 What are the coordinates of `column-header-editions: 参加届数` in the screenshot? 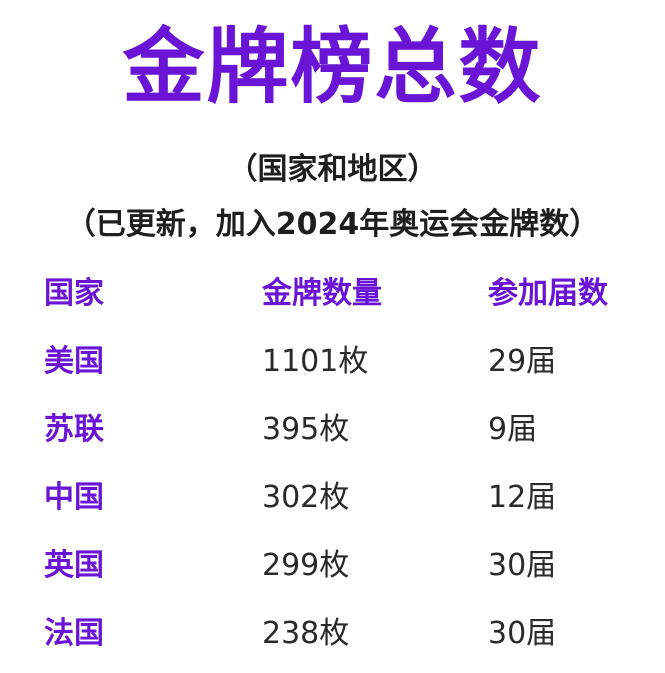 It's located at (548, 293).